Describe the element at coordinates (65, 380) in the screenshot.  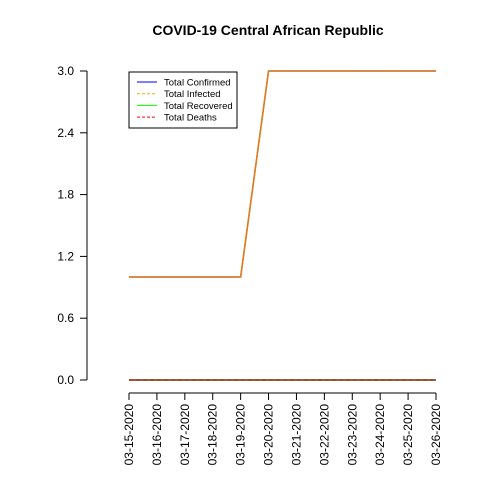
I see `y-tick-label: 0.0` at that location.